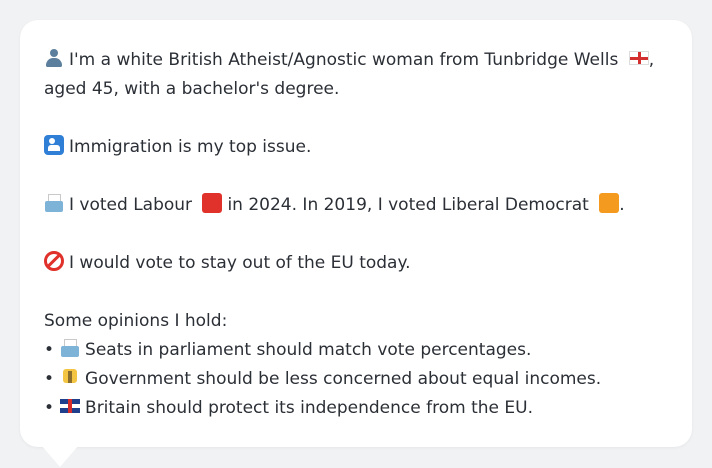 The image size is (712, 468). Describe the element at coordinates (60, 456) in the screenshot. I see `speech-bubble-tail` at that location.